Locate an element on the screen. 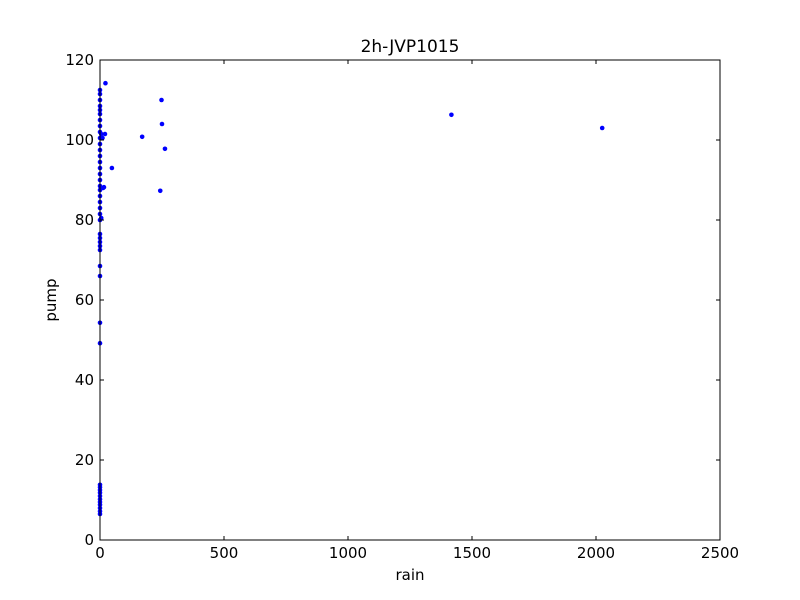  y-tick-label: 20 is located at coordinates (84, 460).